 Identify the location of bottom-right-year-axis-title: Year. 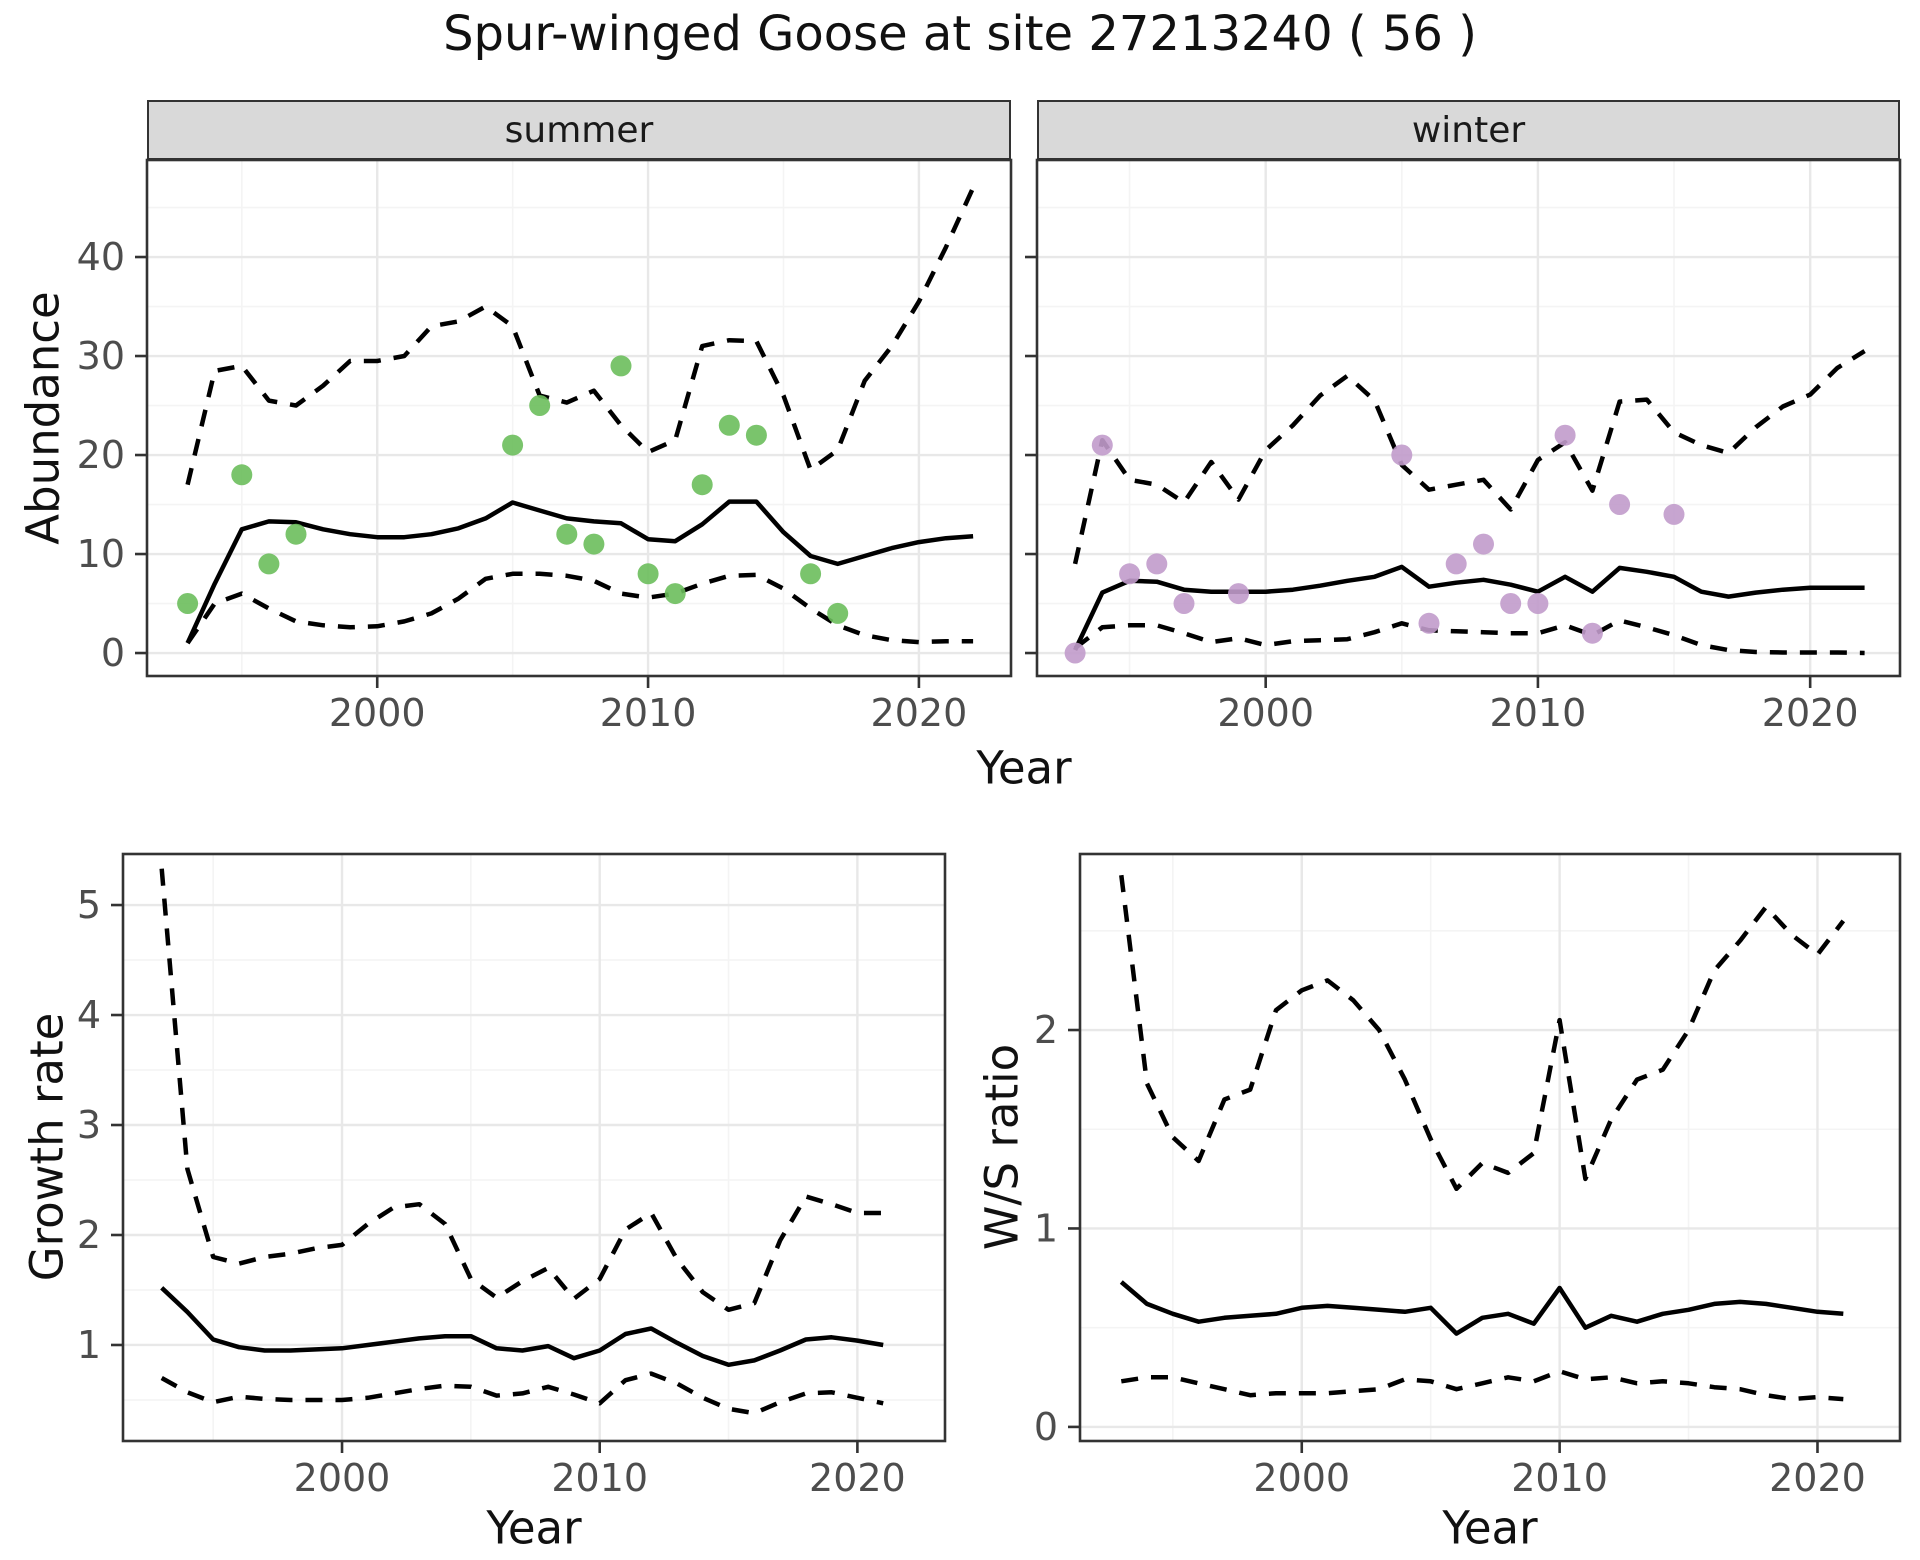
(1490, 1528).